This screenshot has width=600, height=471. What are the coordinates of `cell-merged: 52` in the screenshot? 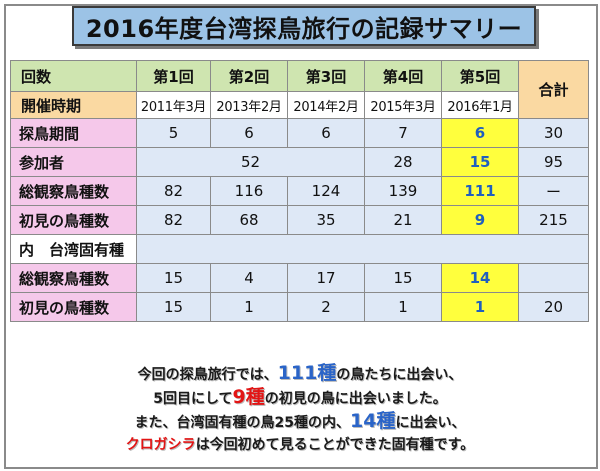 It's located at (250, 162).